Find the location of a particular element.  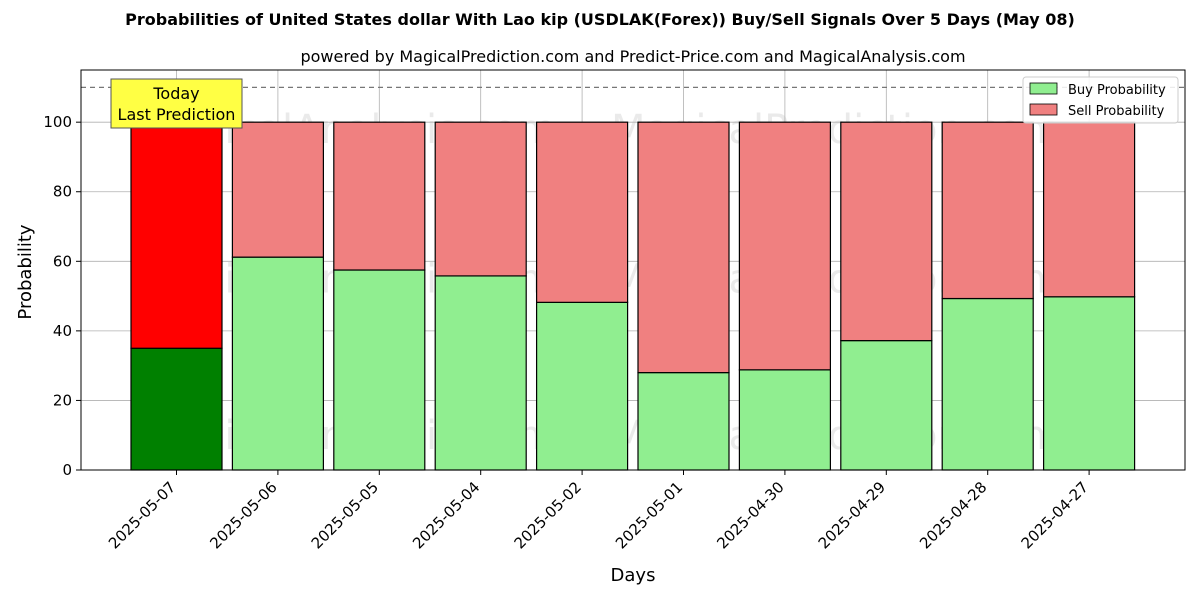

y-tick-label: 40 is located at coordinates (62, 331).